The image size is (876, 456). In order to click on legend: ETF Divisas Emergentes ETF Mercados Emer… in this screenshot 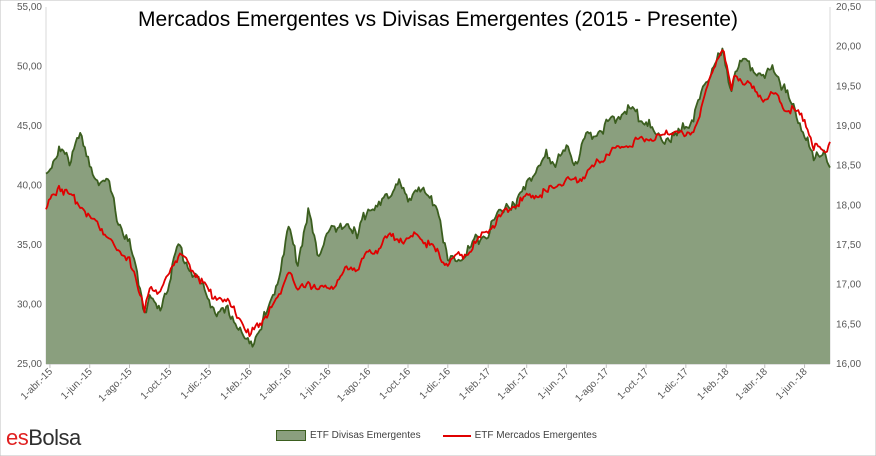, I will do `click(447, 435)`.